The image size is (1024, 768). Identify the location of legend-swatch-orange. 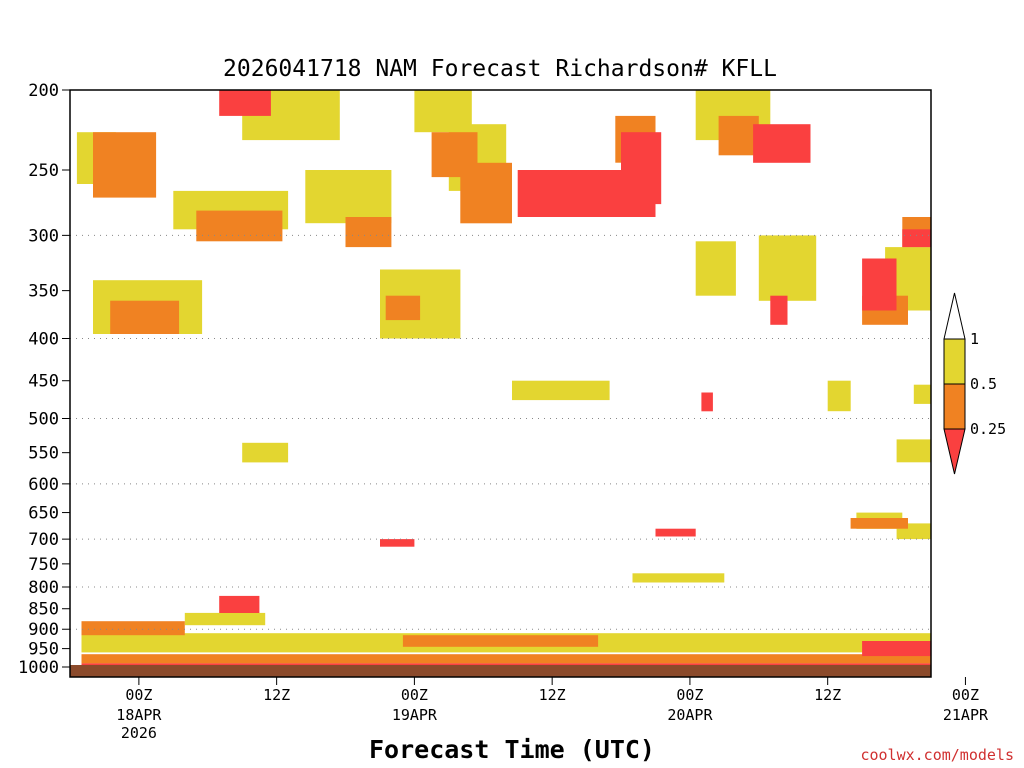
(954, 406).